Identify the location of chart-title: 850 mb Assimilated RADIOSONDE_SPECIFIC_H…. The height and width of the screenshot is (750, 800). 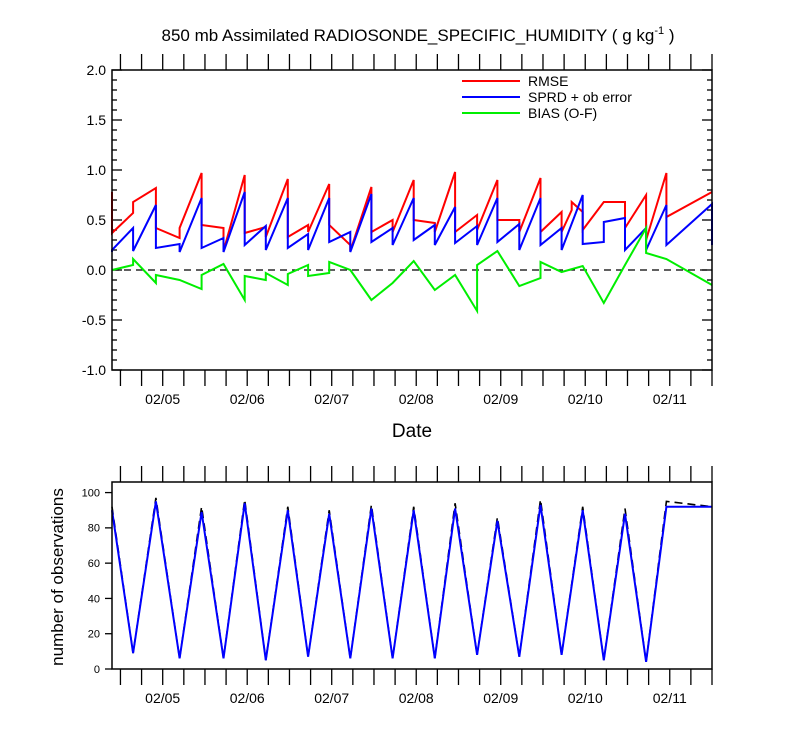
(418, 35).